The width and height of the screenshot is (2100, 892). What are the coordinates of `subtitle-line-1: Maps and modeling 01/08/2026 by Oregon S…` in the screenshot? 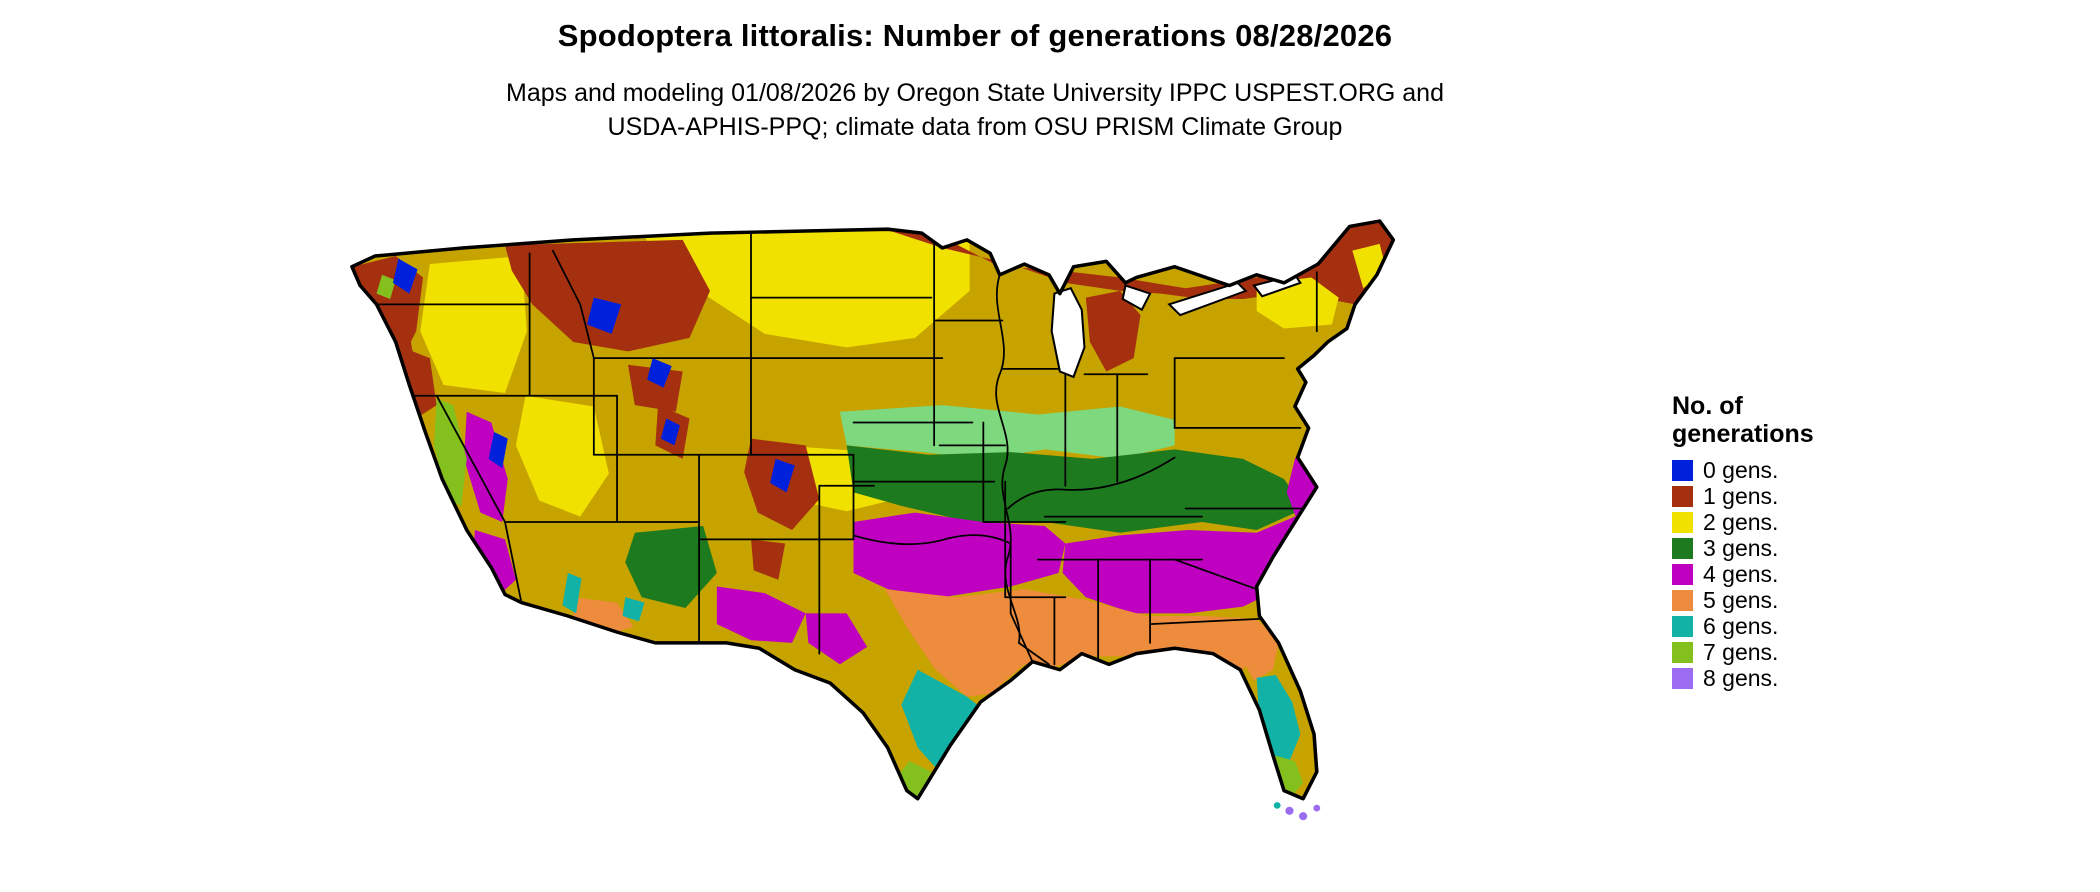 It's located at (975, 93).